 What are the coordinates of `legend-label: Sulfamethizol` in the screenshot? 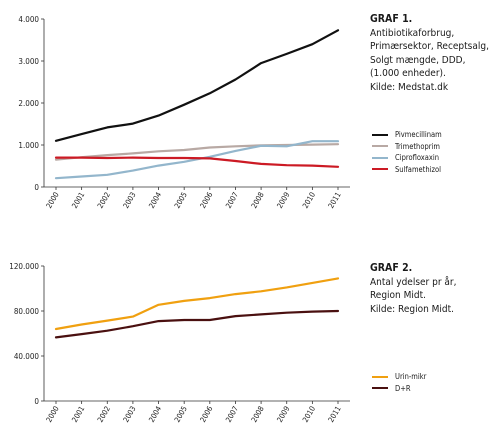 It's located at (418, 169).